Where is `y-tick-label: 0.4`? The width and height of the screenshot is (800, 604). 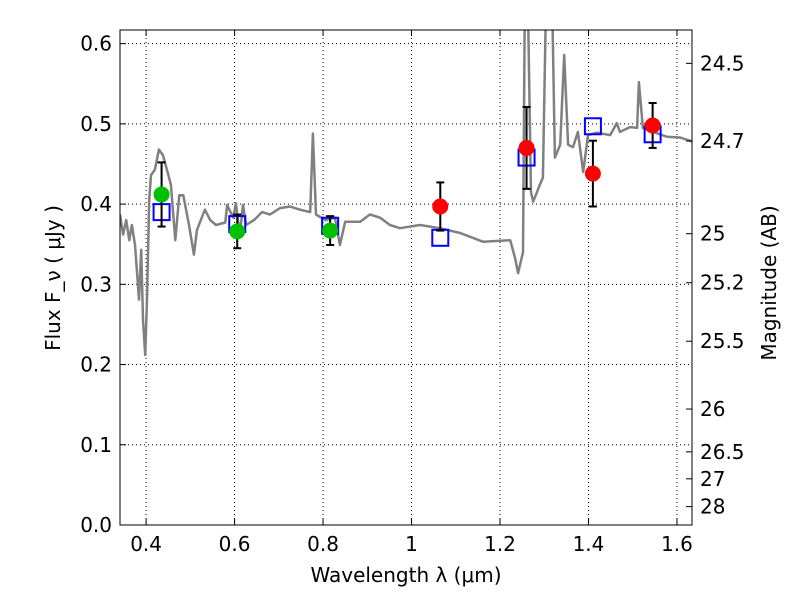
y-tick-label: 0.4 is located at coordinates (96, 204).